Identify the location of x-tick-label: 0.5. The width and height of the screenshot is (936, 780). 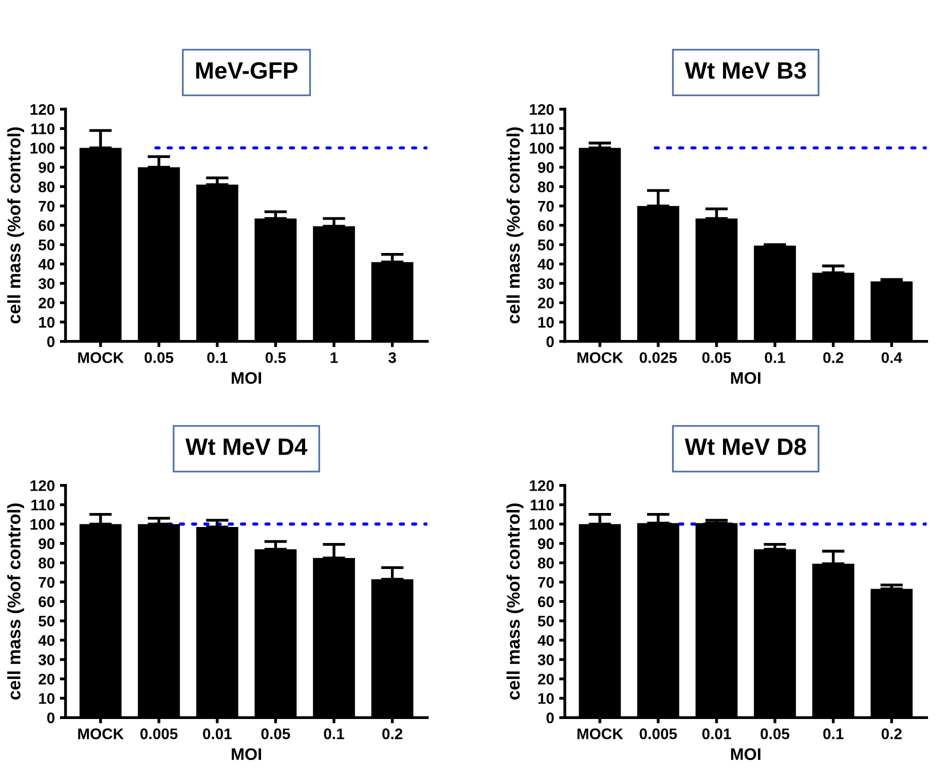
(276, 358).